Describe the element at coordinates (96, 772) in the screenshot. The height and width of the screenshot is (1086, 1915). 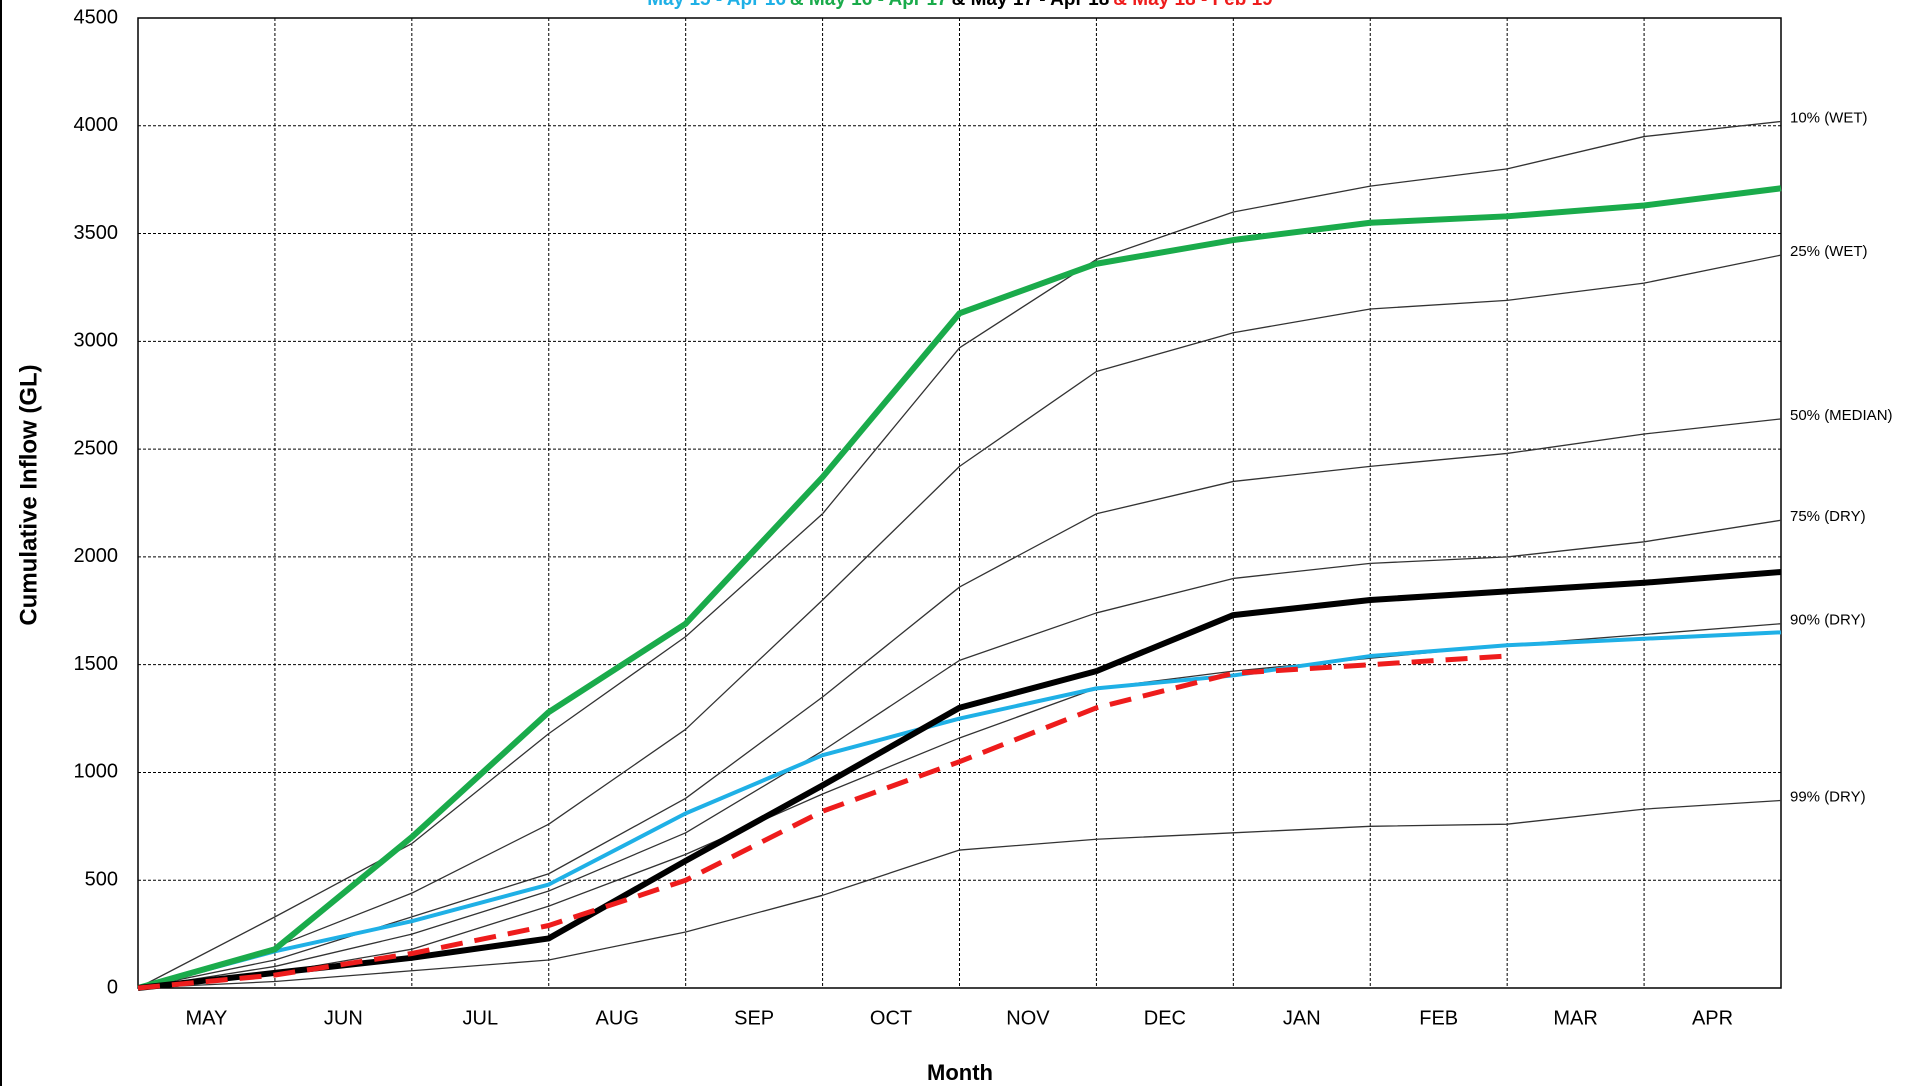
I see `y-tick-label: 1000` at that location.